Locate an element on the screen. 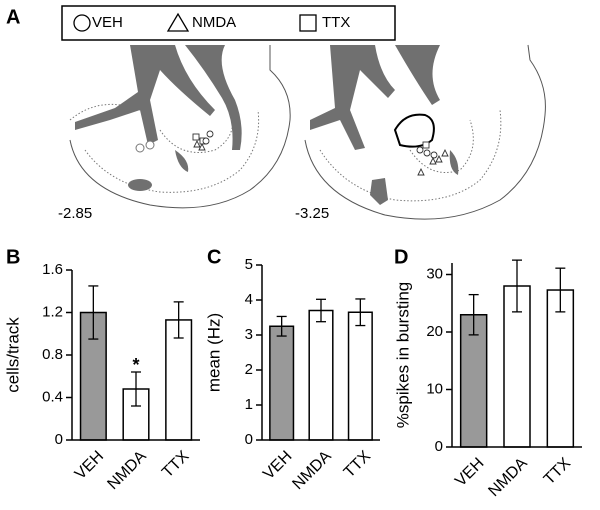  legend-label: VEH is located at coordinates (107, 22).